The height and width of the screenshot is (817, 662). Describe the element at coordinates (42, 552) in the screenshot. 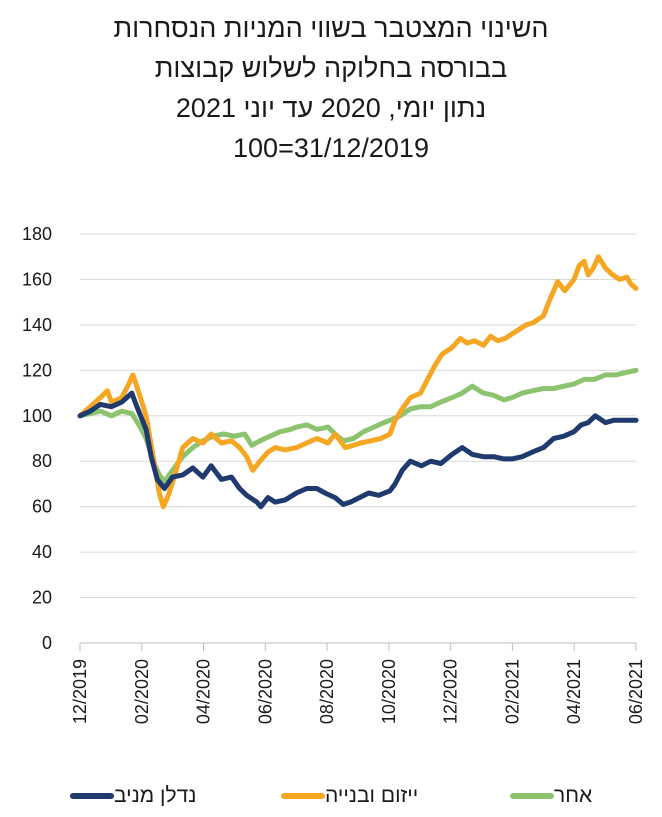

I see `y-tick-label: 40` at that location.